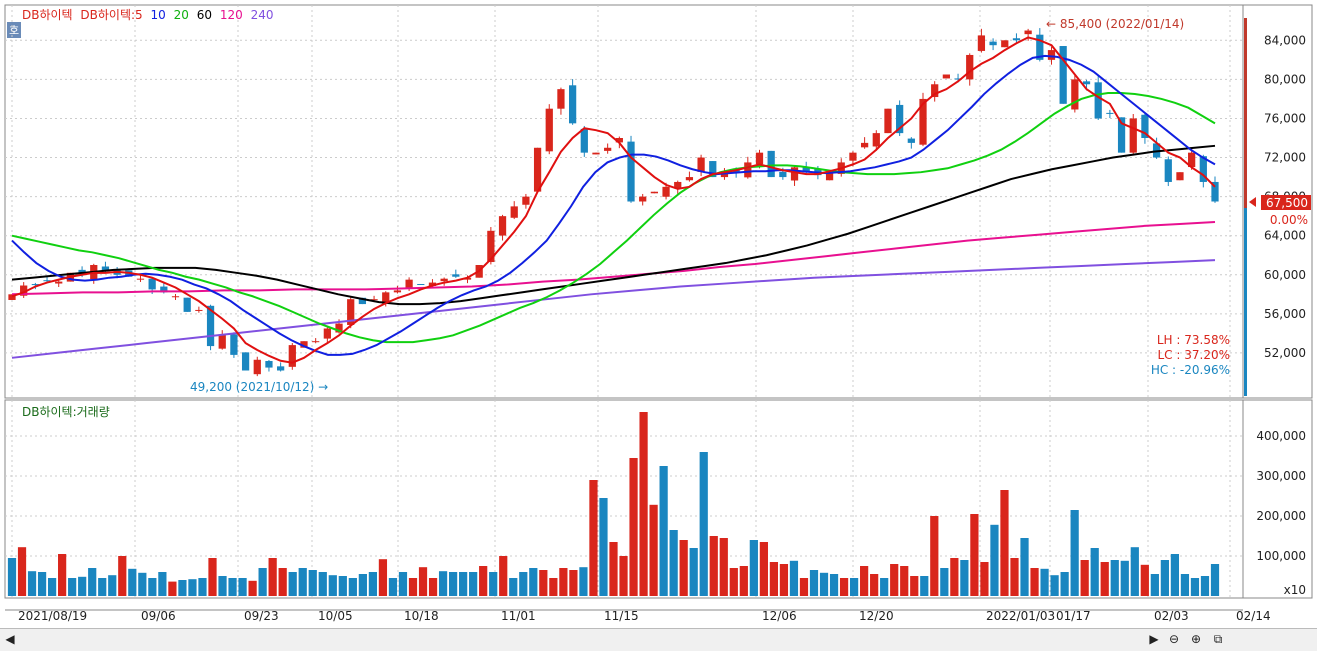 The width and height of the screenshot is (1317, 651). I want to click on legend-ma10: 10, so click(158, 15).